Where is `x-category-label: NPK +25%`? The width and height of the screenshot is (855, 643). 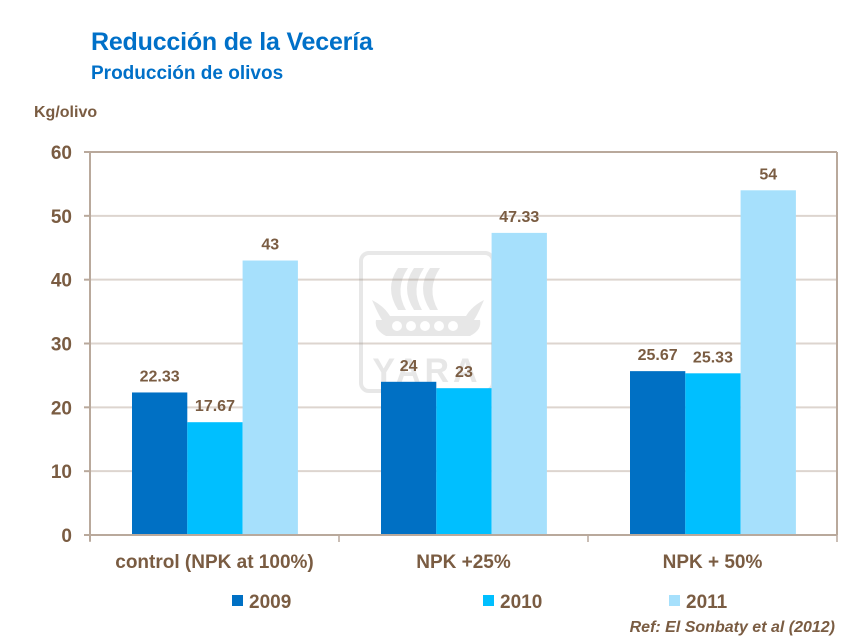 x-category-label: NPK +25% is located at coordinates (463, 562).